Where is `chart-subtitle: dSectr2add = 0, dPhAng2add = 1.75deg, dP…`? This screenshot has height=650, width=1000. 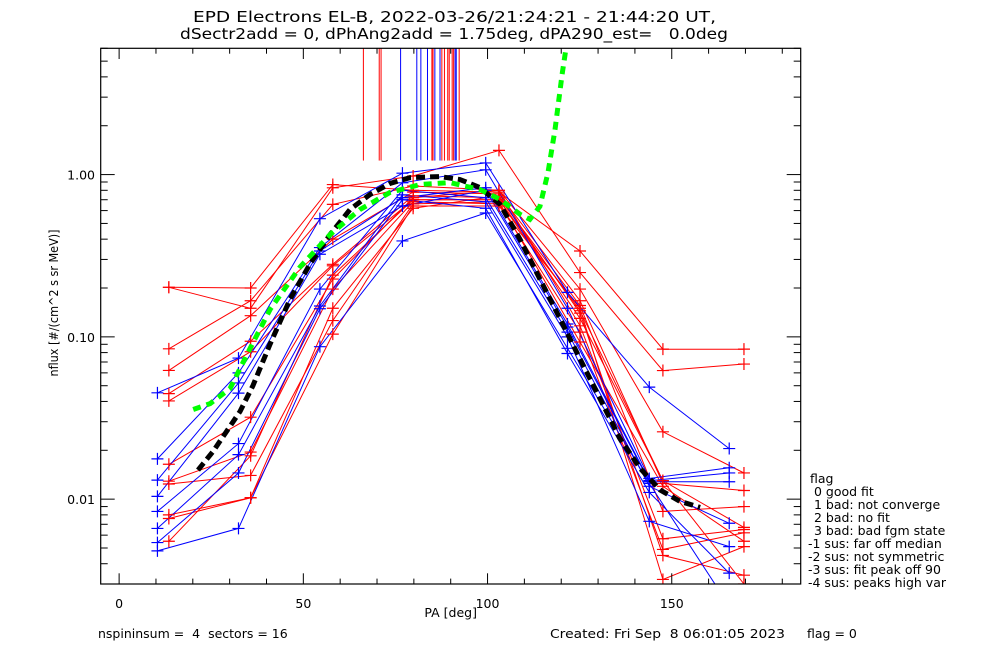 chart-subtitle: dSectr2add = 0, dPhAng2add = 1.75deg, dP… is located at coordinates (454, 34).